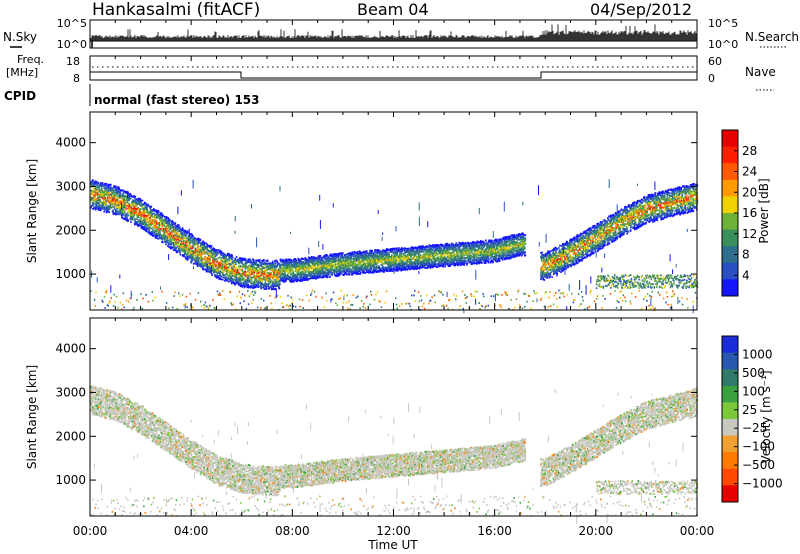  Describe the element at coordinates (715, 61) in the screenshot. I see `nave-tick-top: 60` at that location.